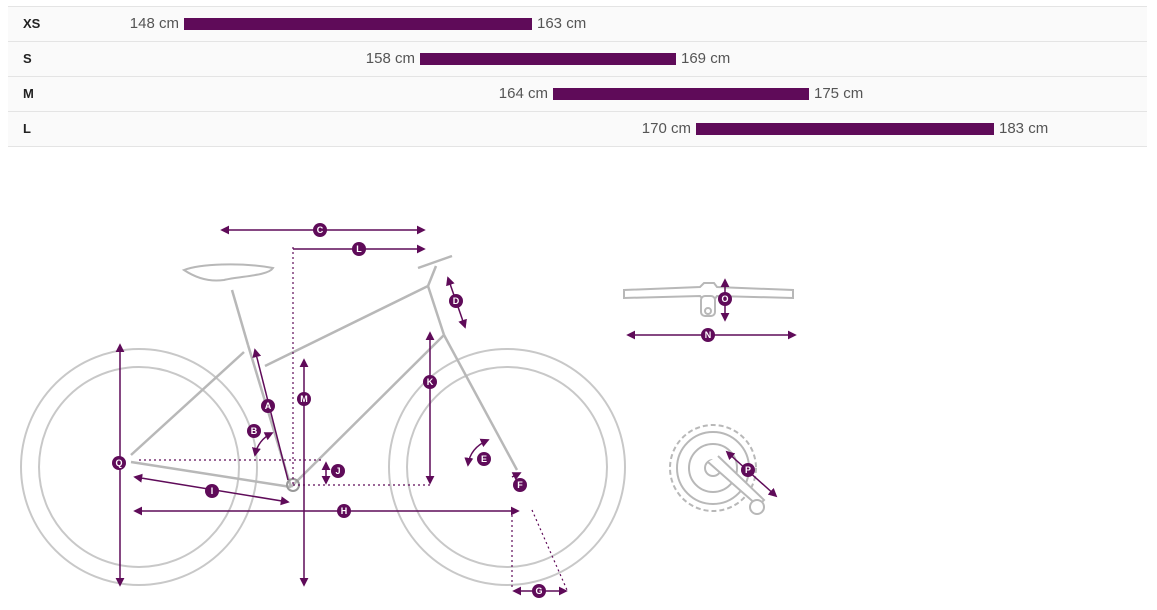 The width and height of the screenshot is (1157, 610). Describe the element at coordinates (839, 93) in the screenshot. I see `max-height: 175 cm` at that location.